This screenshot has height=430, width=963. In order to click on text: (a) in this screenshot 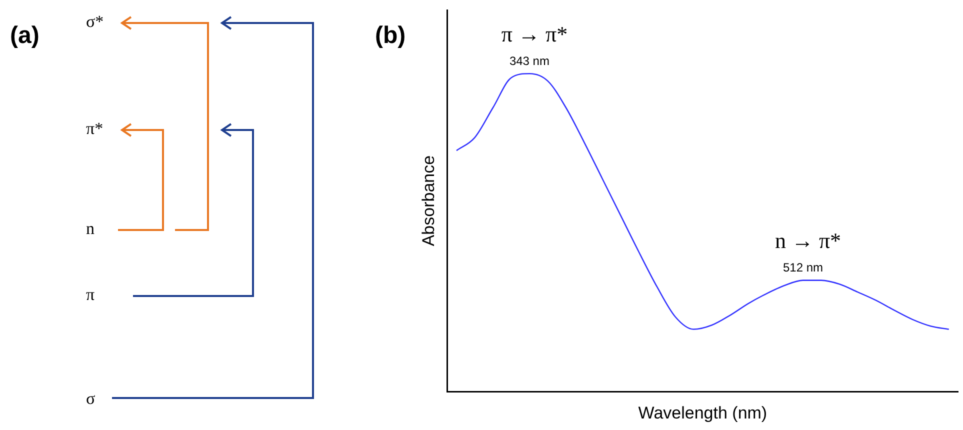, I will do `click(25, 36)`.